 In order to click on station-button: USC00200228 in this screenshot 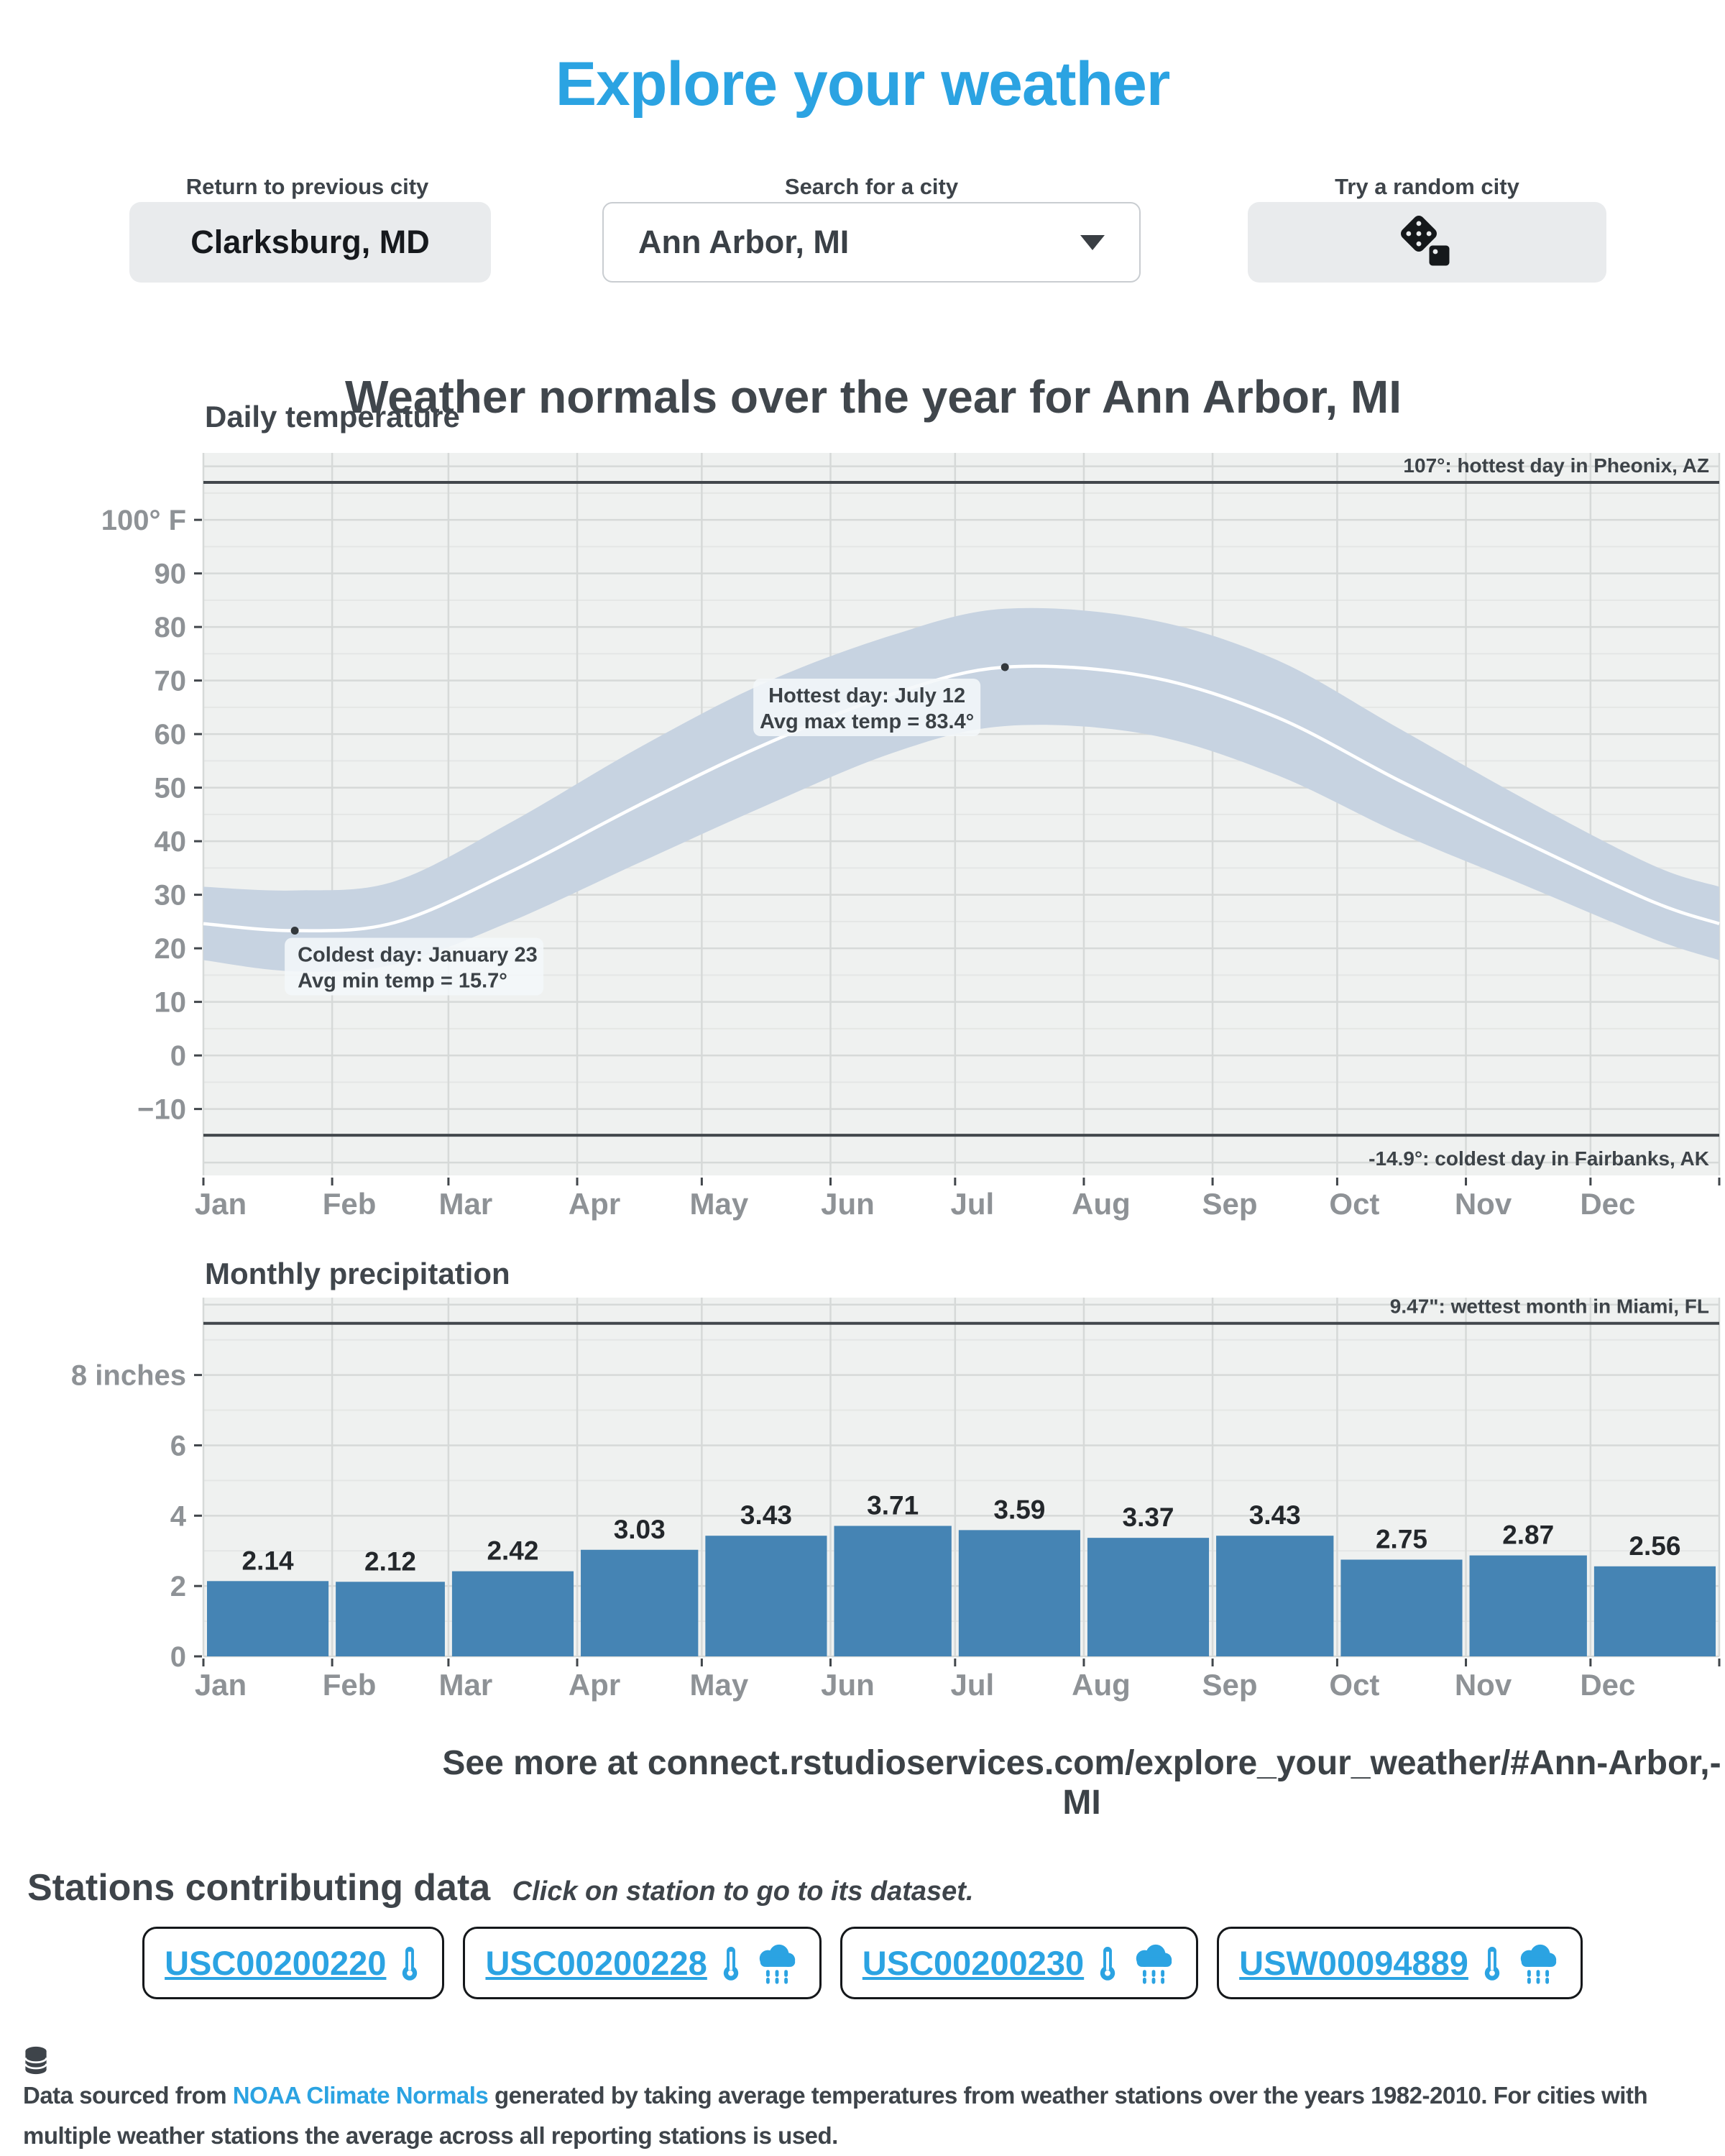, I will do `click(642, 1963)`.